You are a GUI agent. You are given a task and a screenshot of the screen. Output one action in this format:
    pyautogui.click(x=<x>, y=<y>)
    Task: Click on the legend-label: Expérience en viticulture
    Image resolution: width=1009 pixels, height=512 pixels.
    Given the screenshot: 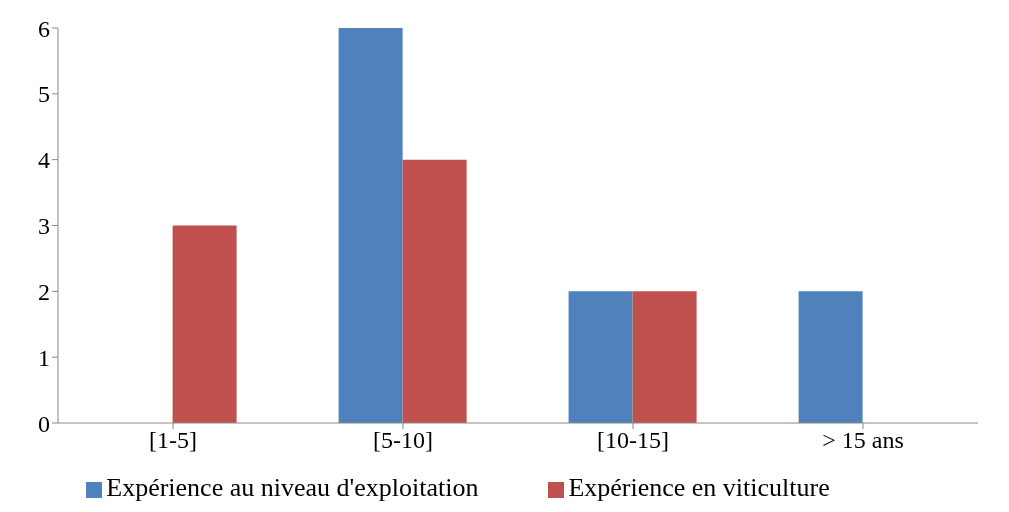 What is the action you would take?
    pyautogui.click(x=699, y=487)
    